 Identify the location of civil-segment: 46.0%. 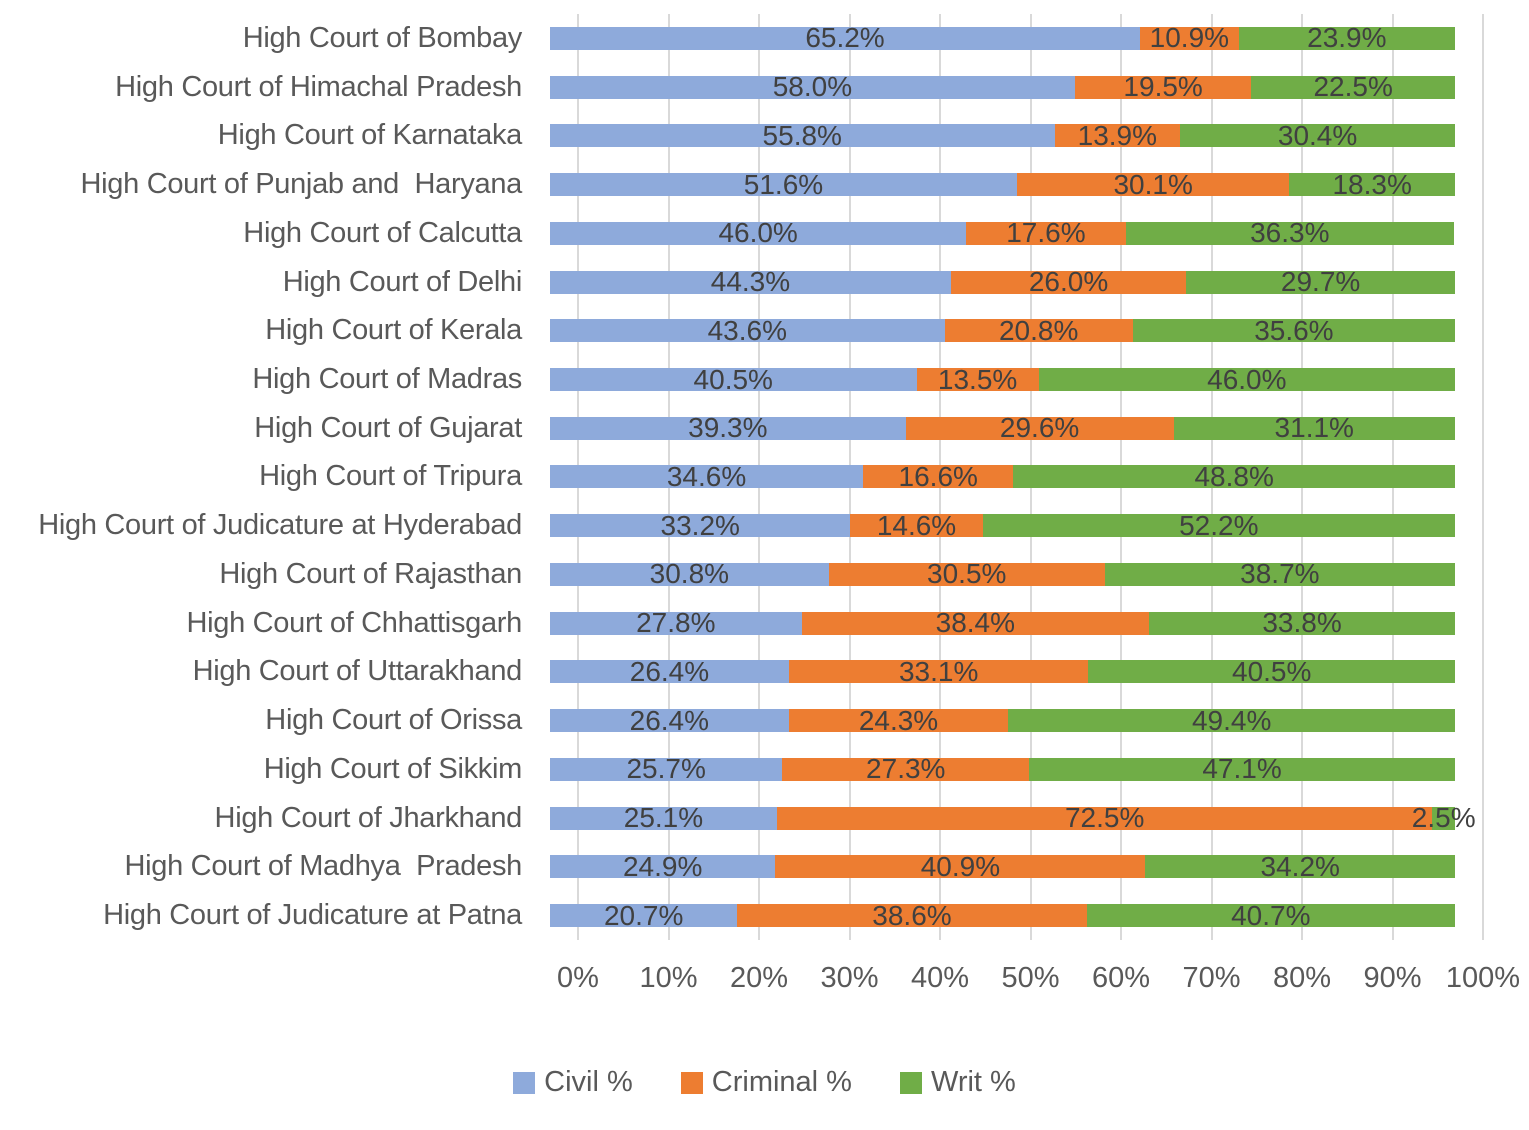
(758, 233).